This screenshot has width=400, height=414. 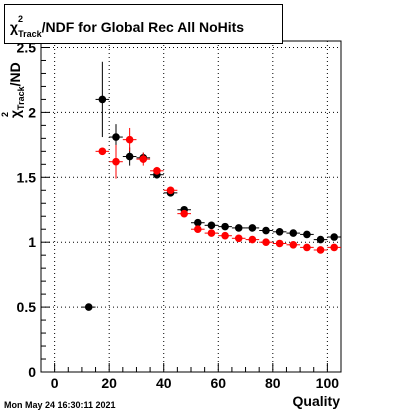 What do you see at coordinates (32, 242) in the screenshot?
I see `y-tick-label: 1` at bounding box center [32, 242].